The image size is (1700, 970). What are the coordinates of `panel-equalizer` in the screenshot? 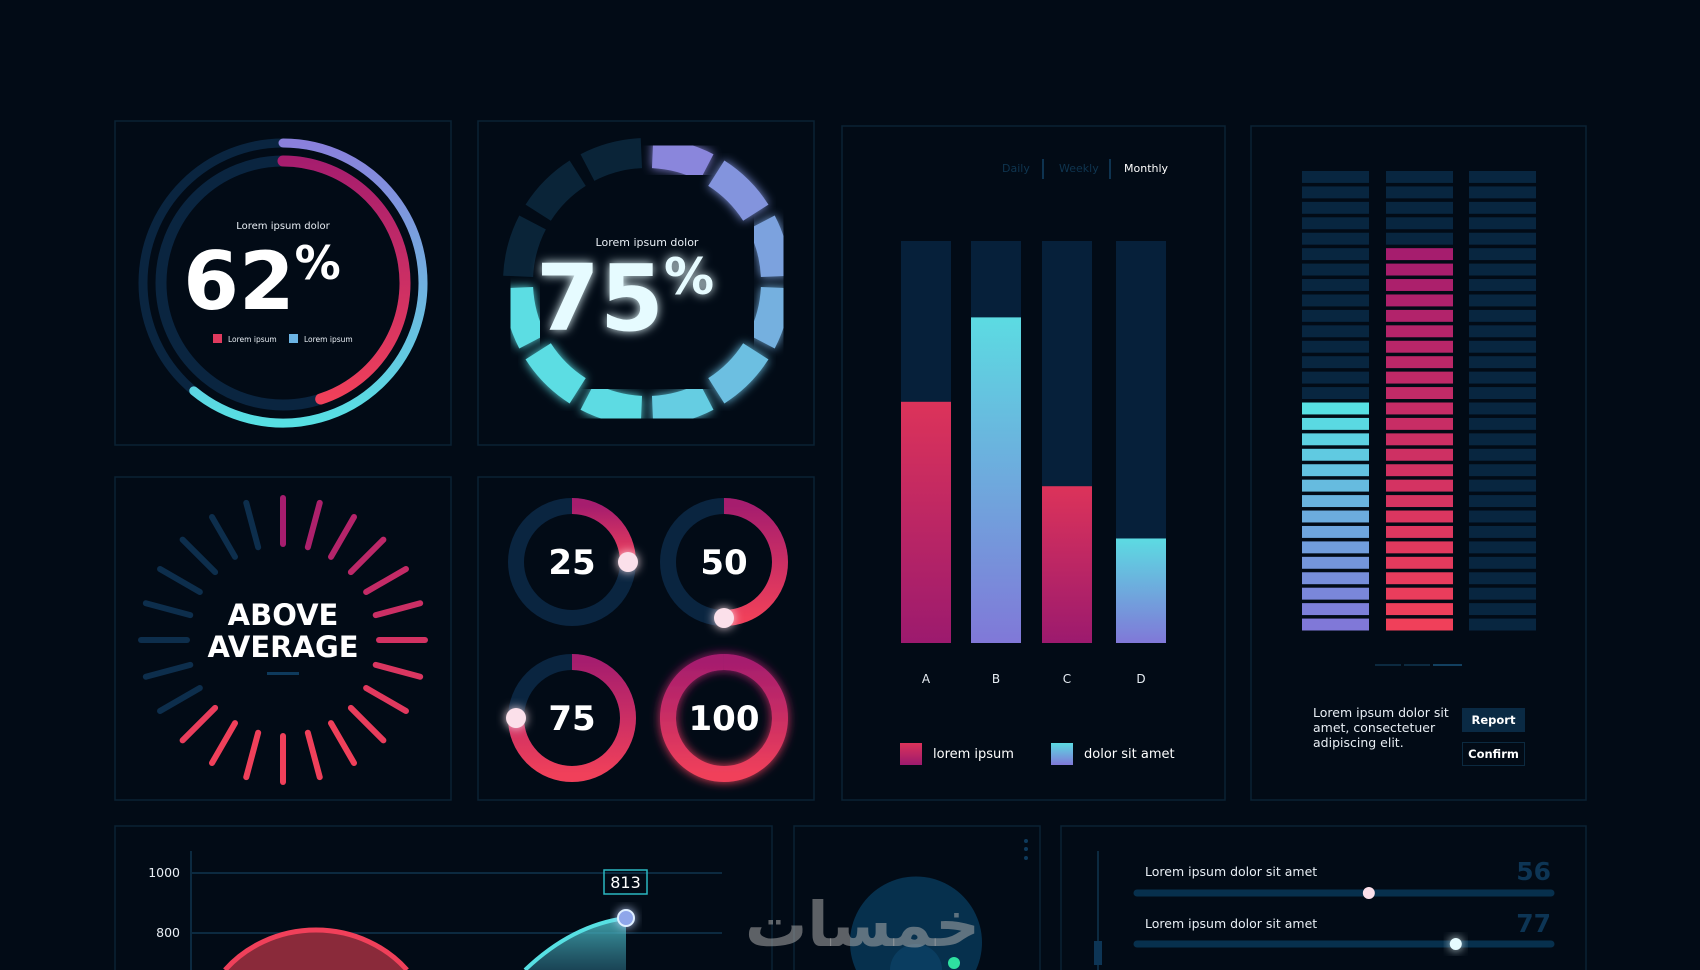 It's located at (1418, 463).